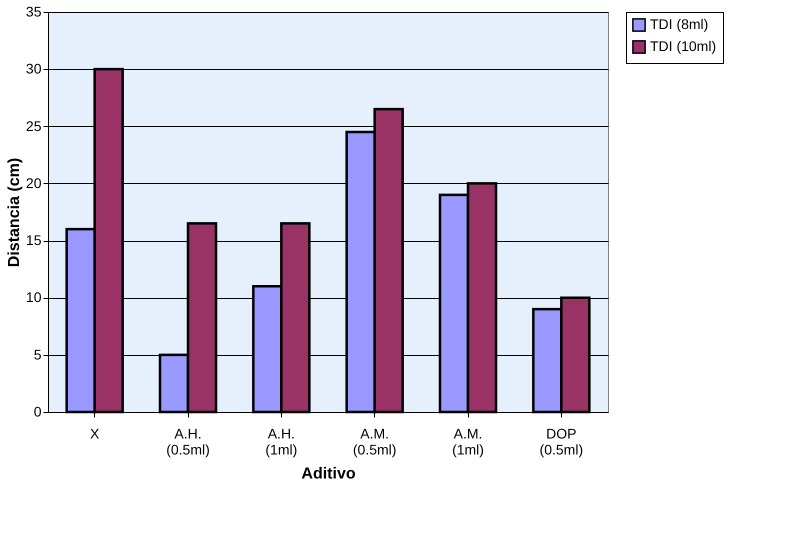  What do you see at coordinates (34, 126) in the screenshot?
I see `y-tick-label: 25` at bounding box center [34, 126].